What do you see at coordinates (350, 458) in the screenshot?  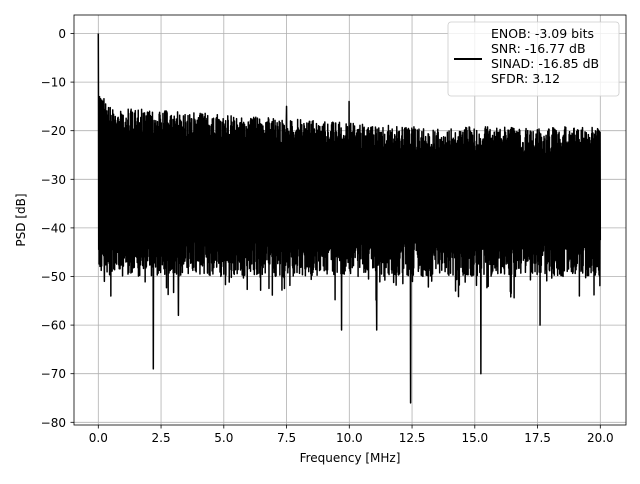 I see `x-axis-label: Frequency [MHz]` at bounding box center [350, 458].